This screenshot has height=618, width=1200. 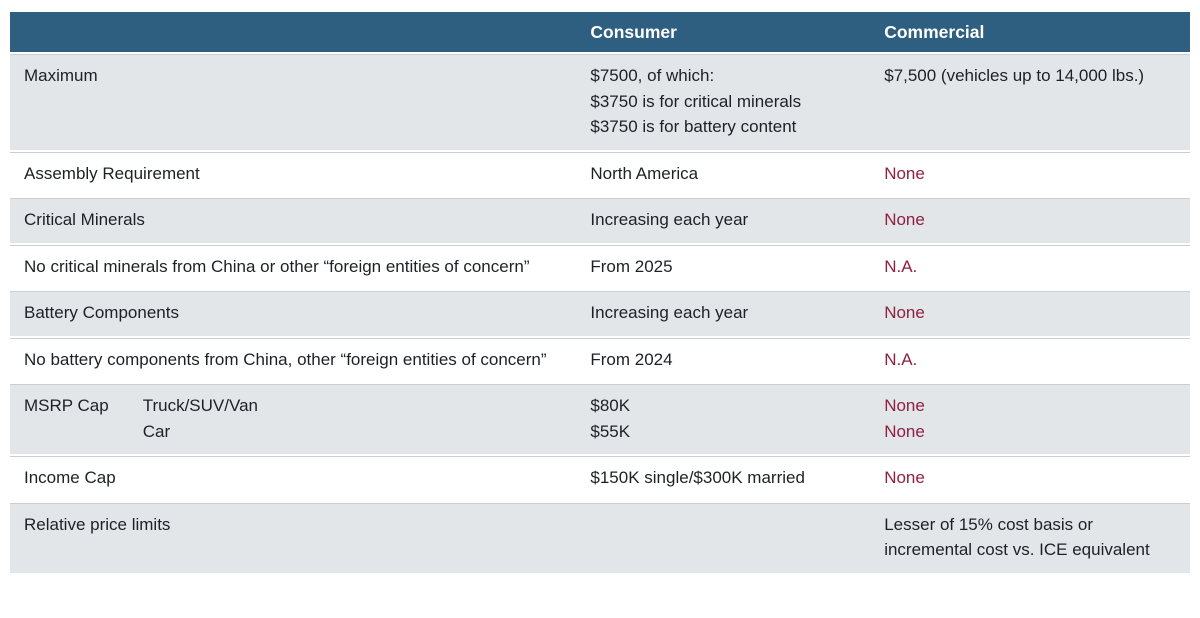 What do you see at coordinates (70, 477) in the screenshot?
I see `row-label: Income Cap` at bounding box center [70, 477].